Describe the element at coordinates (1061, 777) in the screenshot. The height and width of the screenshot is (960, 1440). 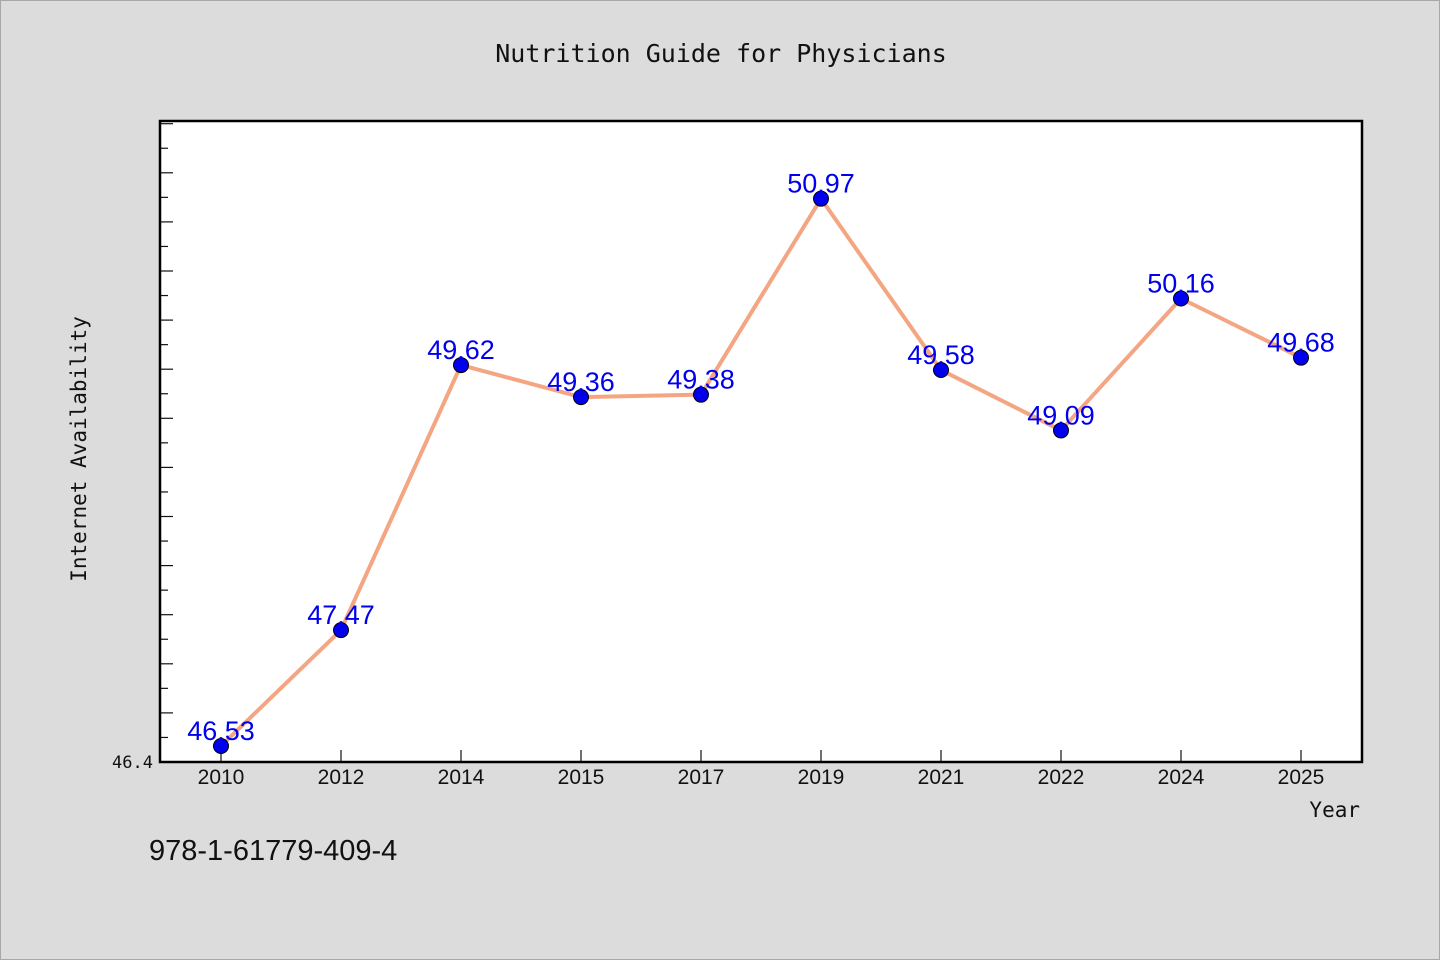
I see `x-tick-label: 2022` at that location.